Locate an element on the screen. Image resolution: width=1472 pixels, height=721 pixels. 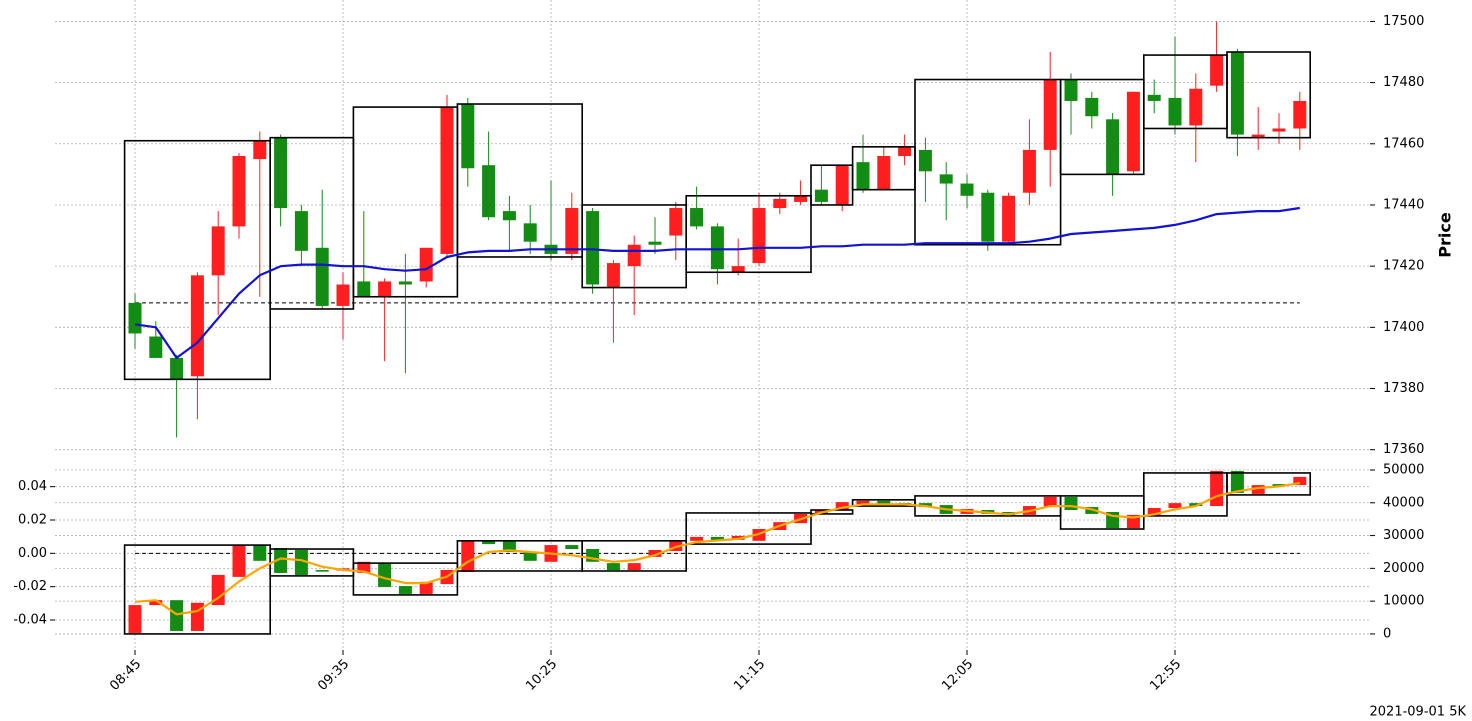
y-tick-label: 17380 is located at coordinates (1403, 388).